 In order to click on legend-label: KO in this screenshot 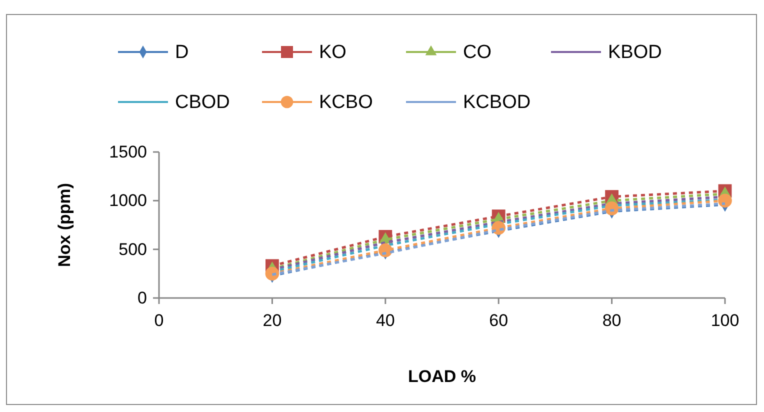, I will do `click(332, 52)`.